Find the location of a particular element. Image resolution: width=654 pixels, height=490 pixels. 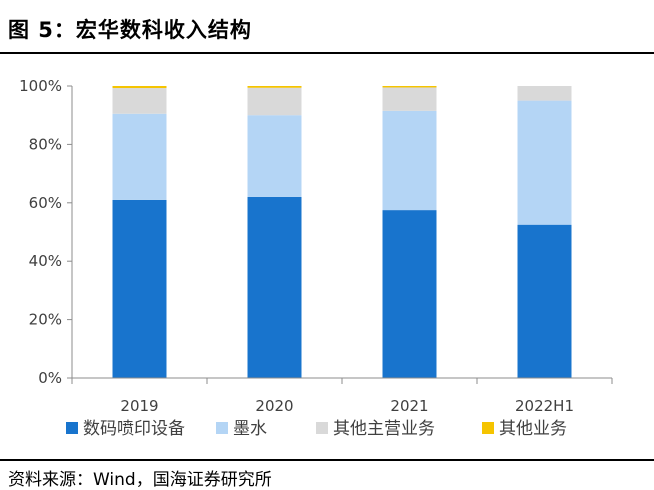

legend-label: 数码喷印设备 is located at coordinates (134, 429).